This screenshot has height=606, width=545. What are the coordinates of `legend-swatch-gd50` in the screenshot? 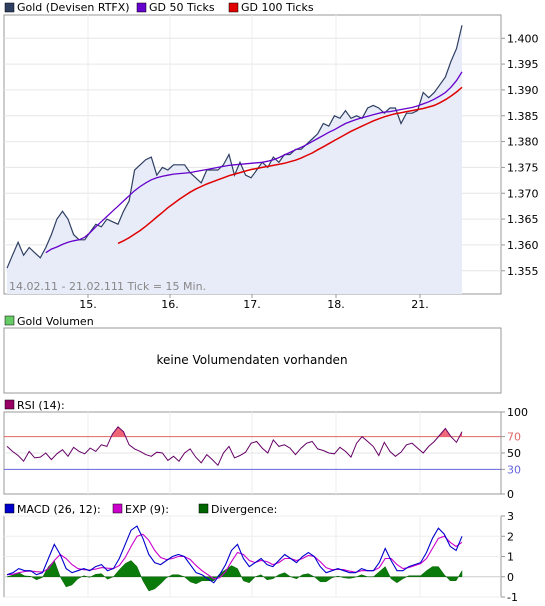 It's located at (141, 7).